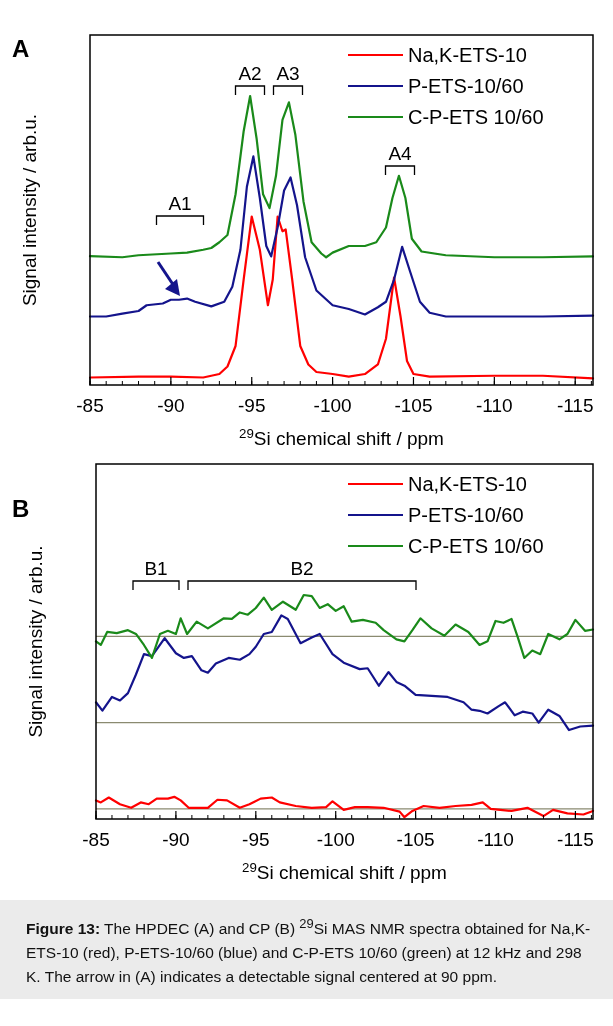 This screenshot has height=1026, width=613. Describe the element at coordinates (288, 73) in the screenshot. I see `text: A3` at that location.